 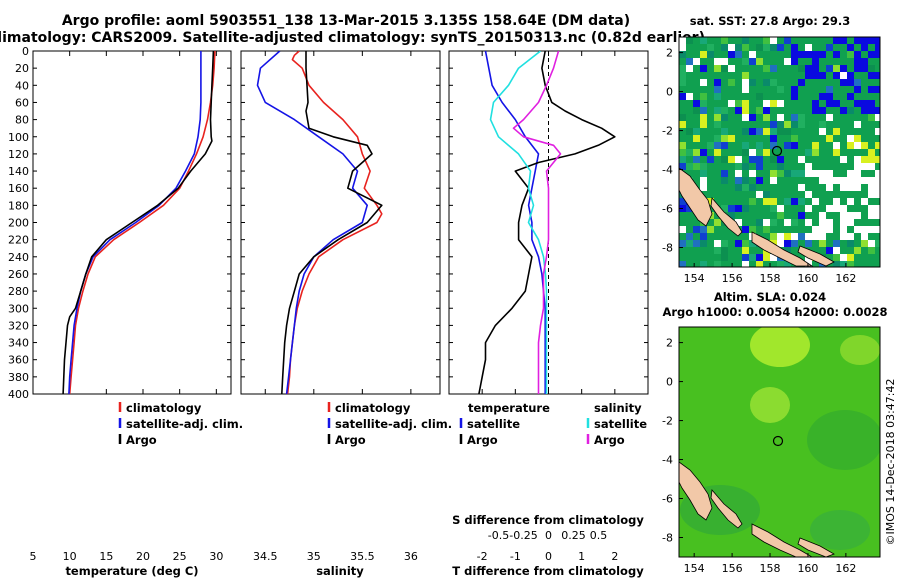 What do you see at coordinates (18, 308) in the screenshot?
I see `depth-tick-label: 300` at bounding box center [18, 308].